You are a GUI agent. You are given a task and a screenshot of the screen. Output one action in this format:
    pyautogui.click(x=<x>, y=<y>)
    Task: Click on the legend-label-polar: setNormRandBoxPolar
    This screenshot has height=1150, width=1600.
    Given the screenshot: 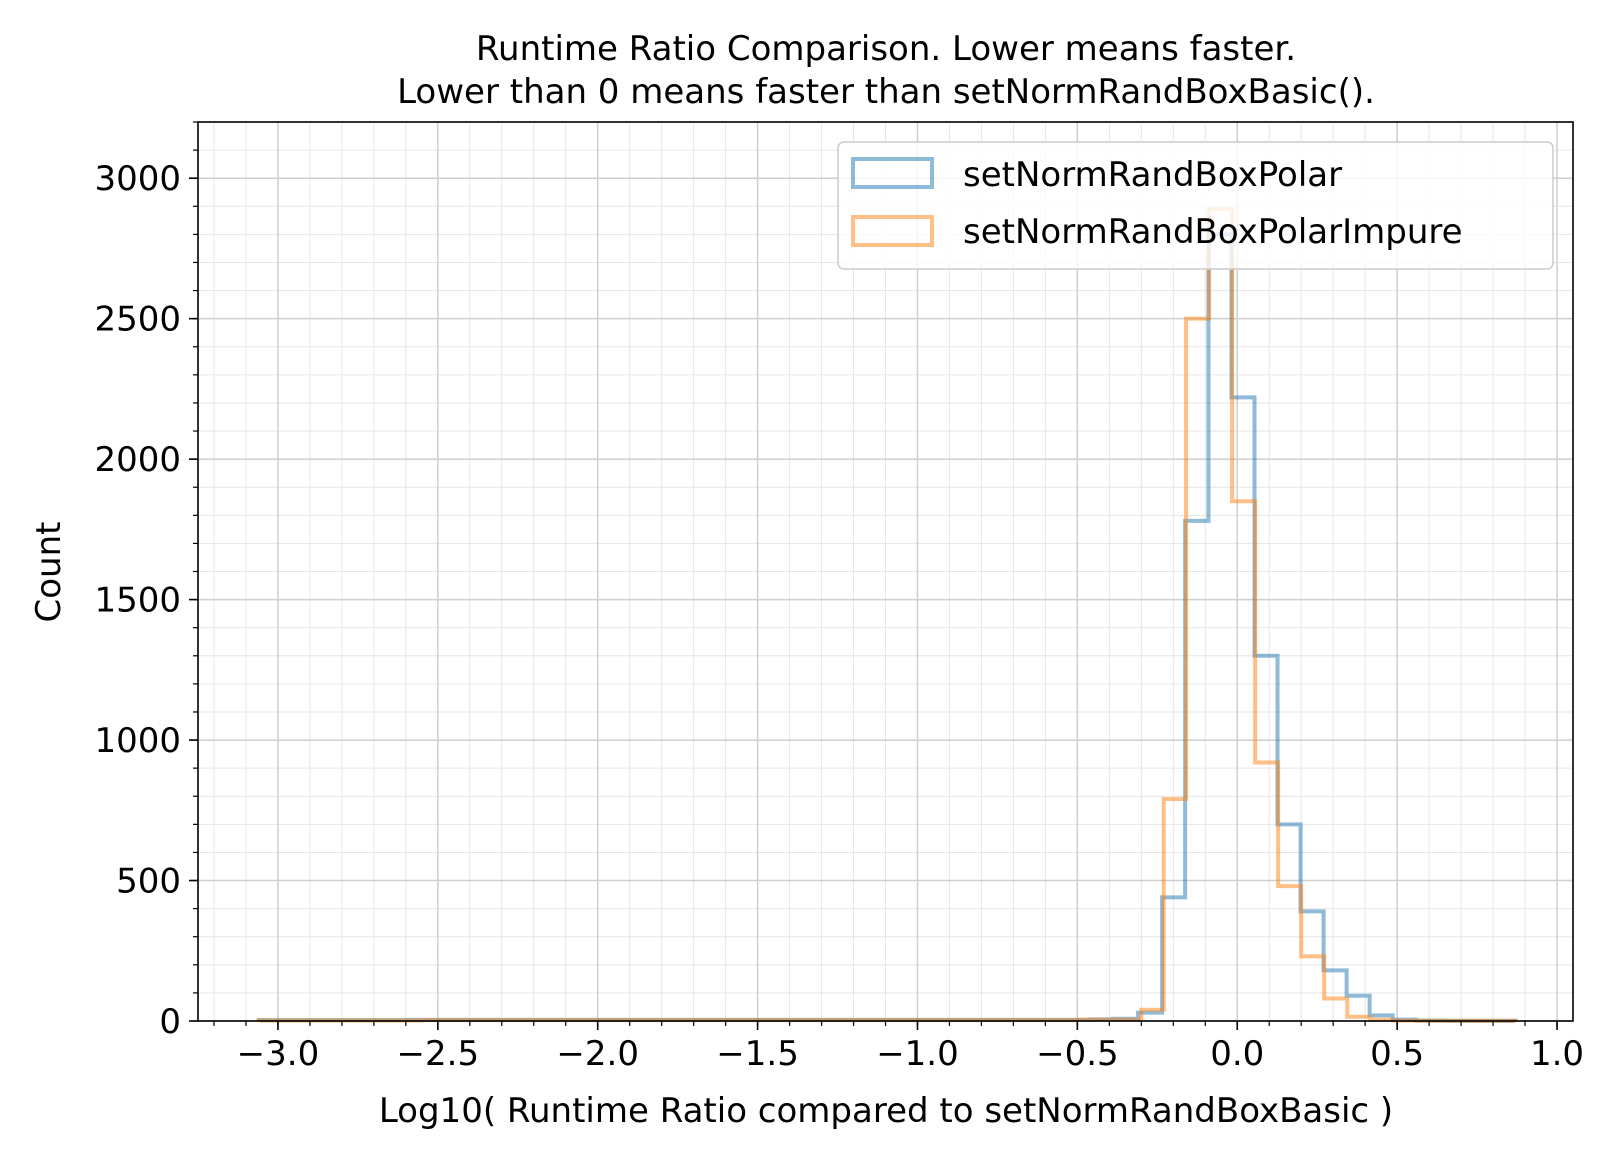 What is the action you would take?
    pyautogui.click(x=1152, y=175)
    